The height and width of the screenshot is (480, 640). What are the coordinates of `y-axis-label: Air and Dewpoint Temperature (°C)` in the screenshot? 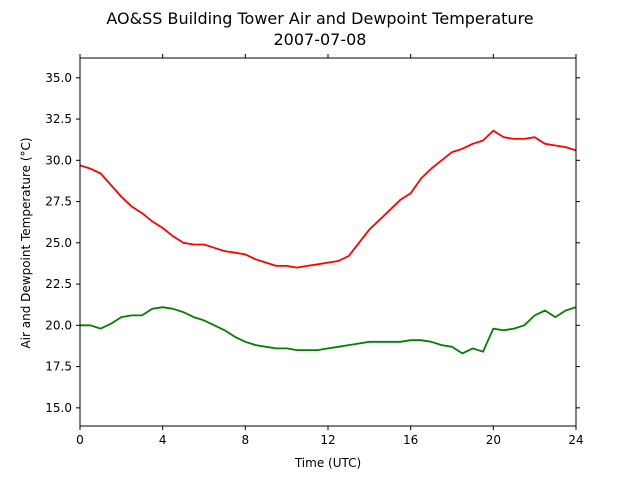 It's located at (26, 242).